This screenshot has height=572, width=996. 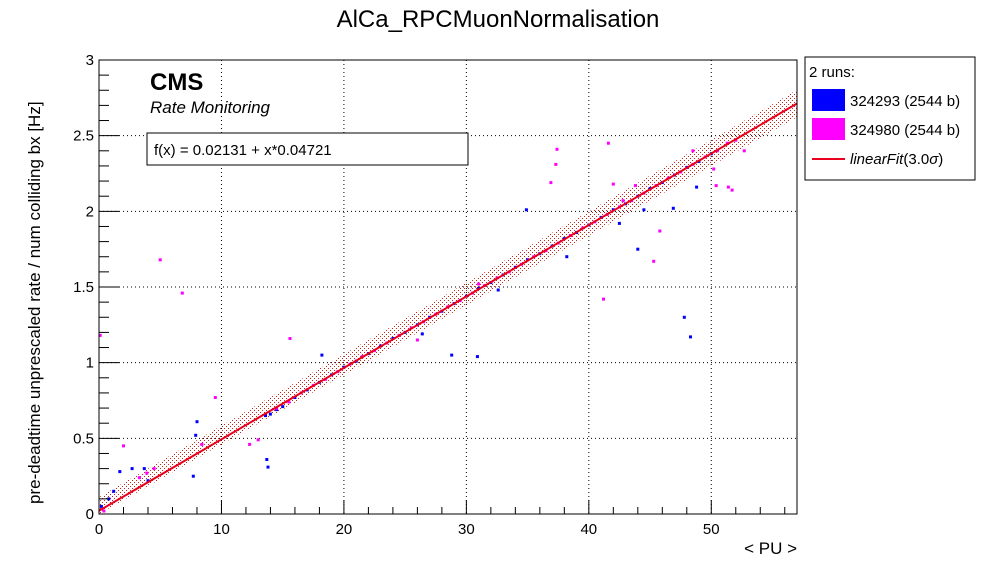 I want to click on experiment-label: CMS, so click(x=176, y=82).